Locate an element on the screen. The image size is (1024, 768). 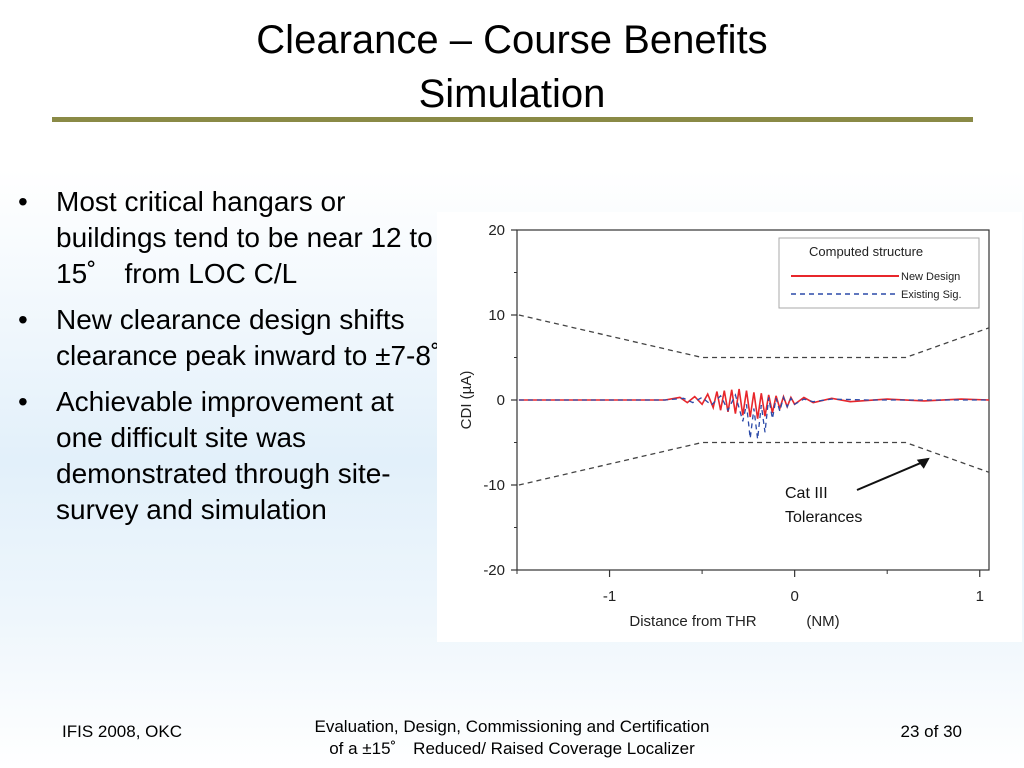
legend-title: Computed structure is located at coordinates (866, 251).